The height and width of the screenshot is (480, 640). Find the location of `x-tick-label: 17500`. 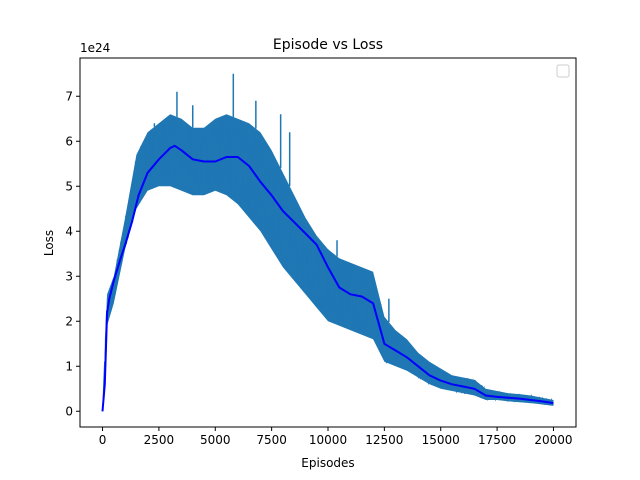

x-tick-label: 17500 is located at coordinates (497, 440).